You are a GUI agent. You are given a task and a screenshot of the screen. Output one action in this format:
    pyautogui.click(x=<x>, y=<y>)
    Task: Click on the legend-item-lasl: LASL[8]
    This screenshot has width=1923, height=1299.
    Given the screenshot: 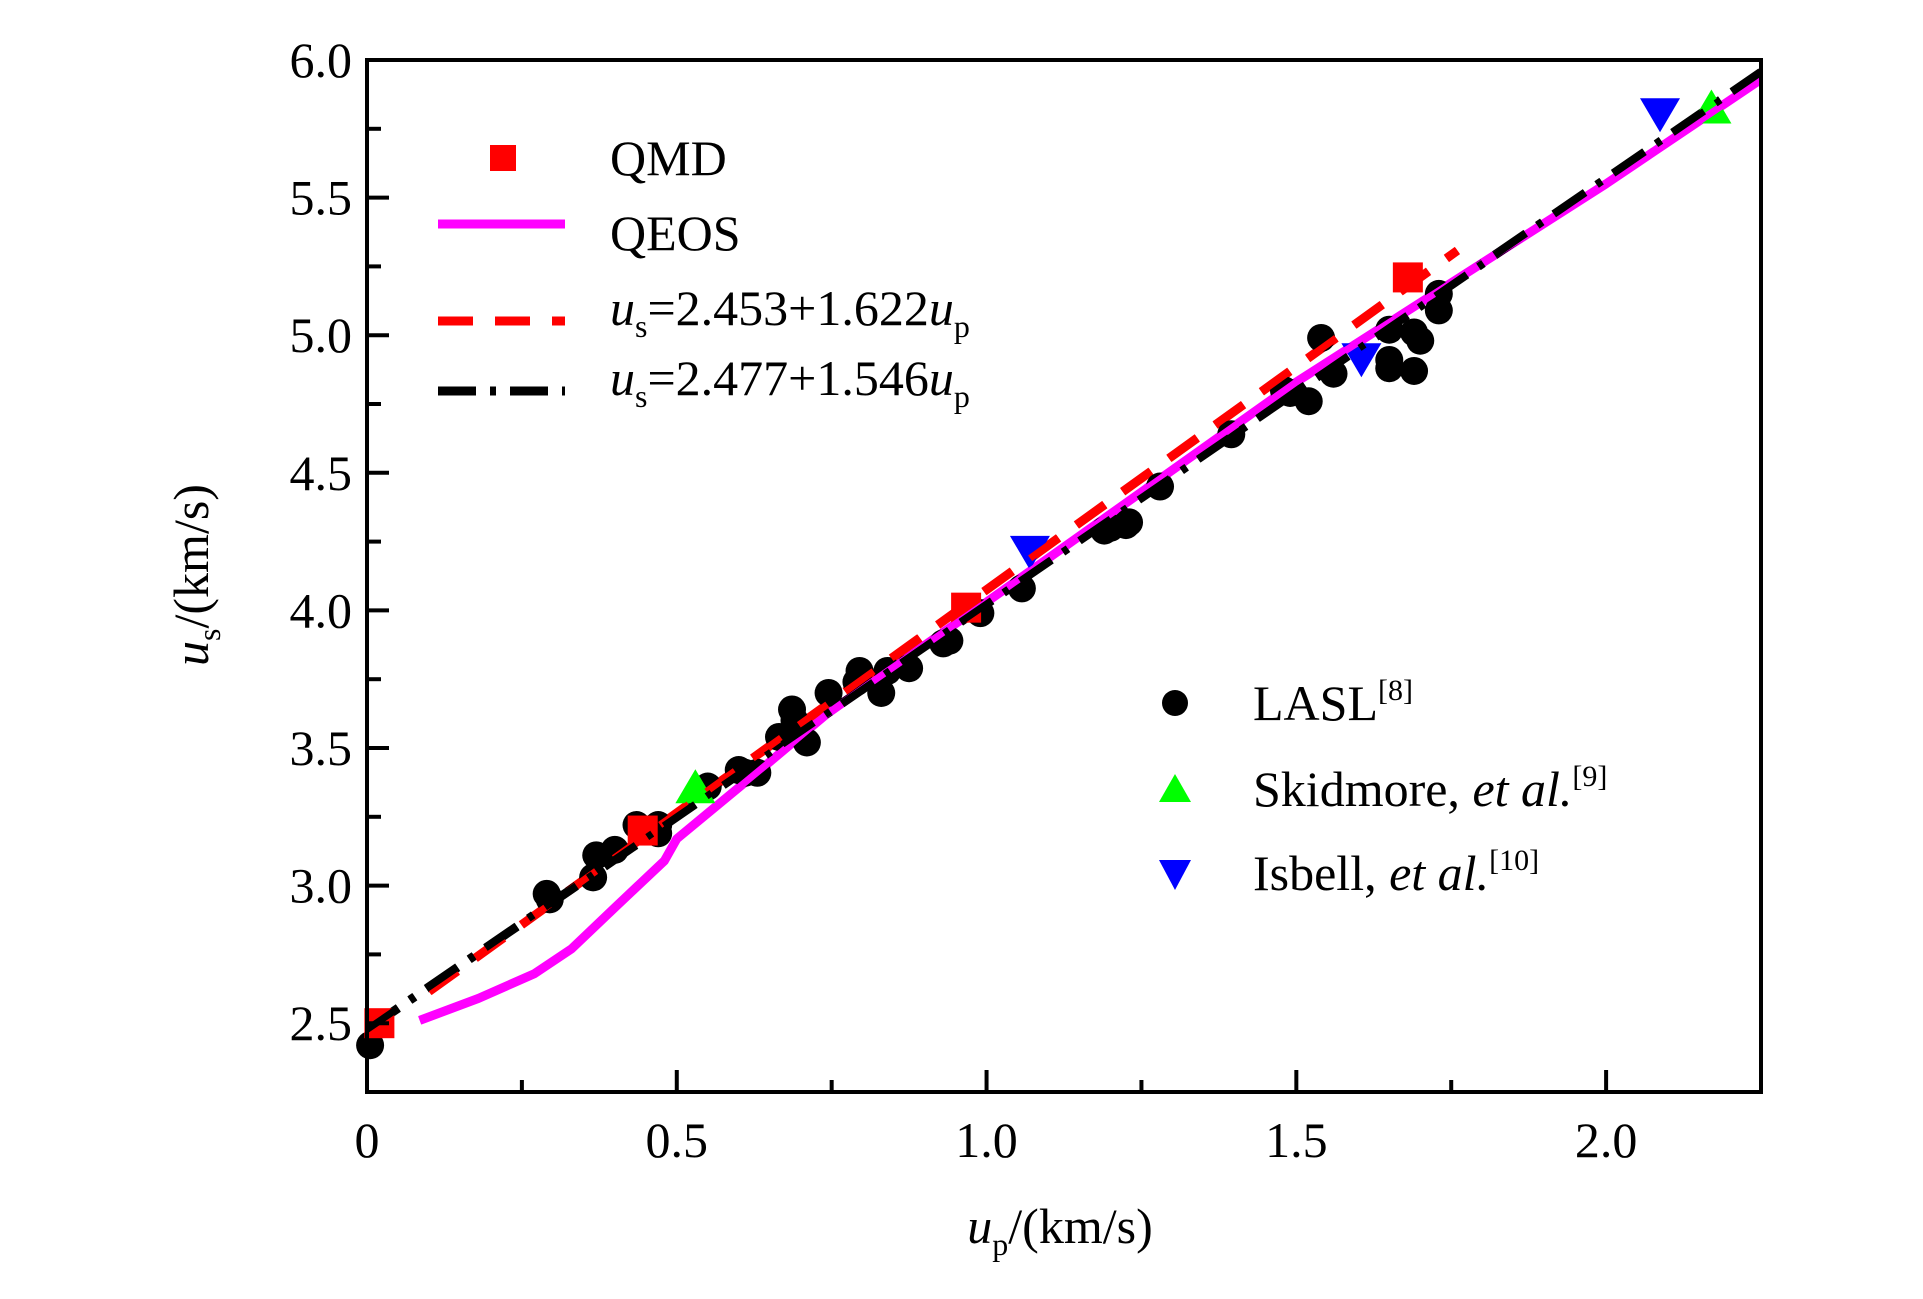 What is the action you would take?
    pyautogui.click(x=1287, y=702)
    